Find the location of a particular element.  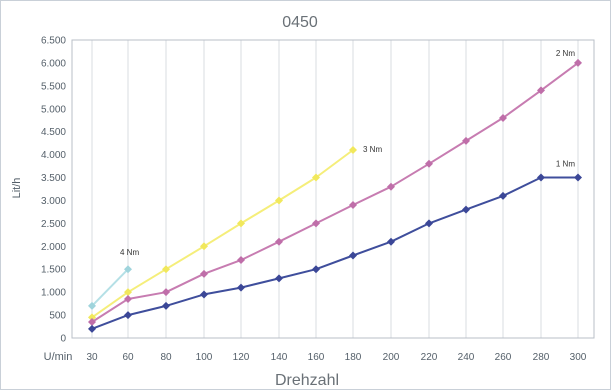

y-tick-label: 4.000 is located at coordinates (53, 155).